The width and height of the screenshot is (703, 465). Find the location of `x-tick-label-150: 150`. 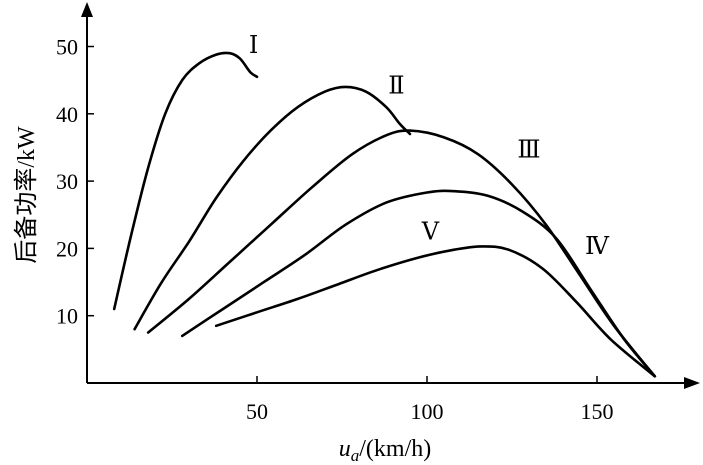

x-tick-label-150: 150 is located at coordinates (597, 411).